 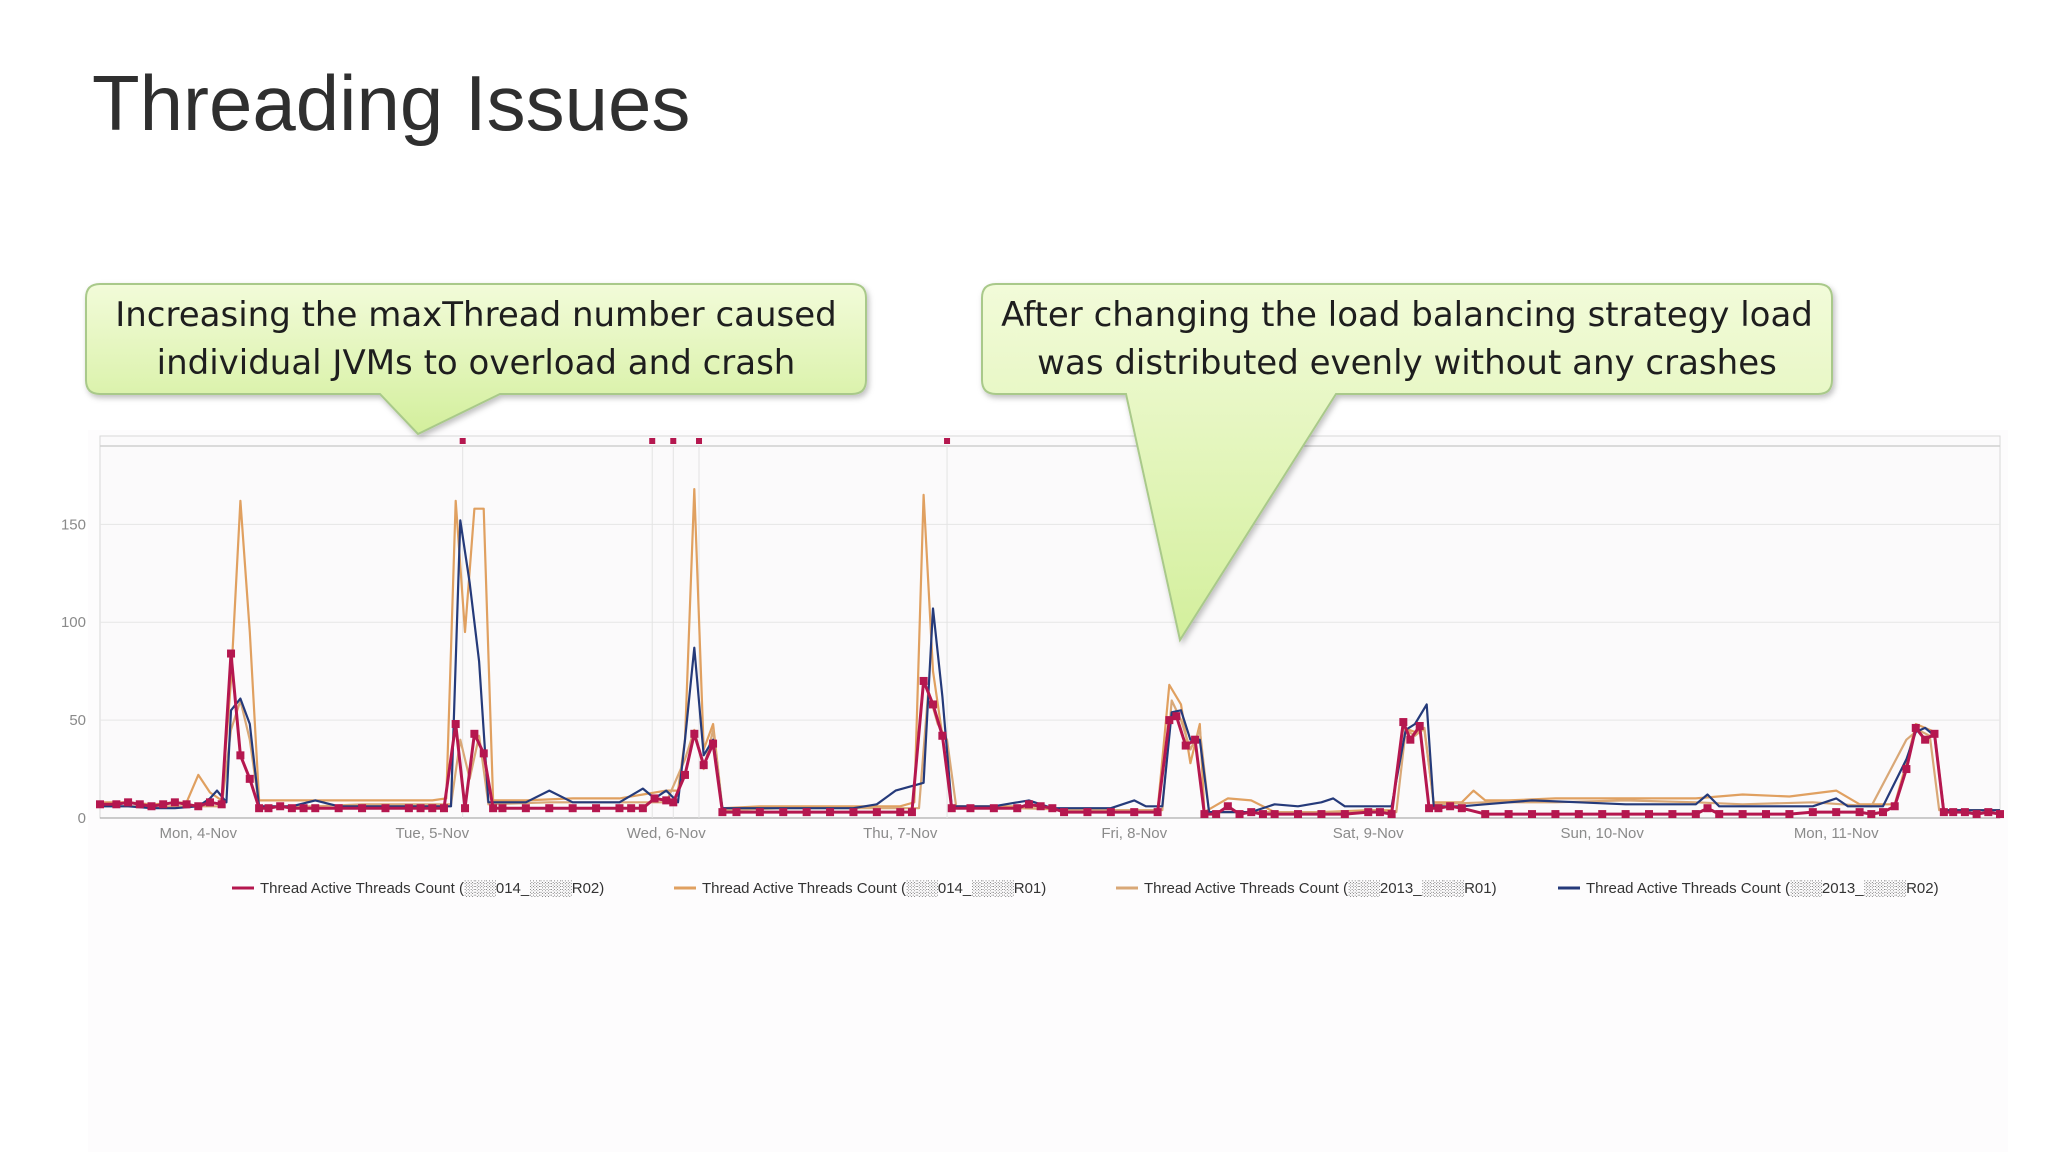 I want to click on x-tick-label-5: Sat, 9-Nov, so click(x=1368, y=833).